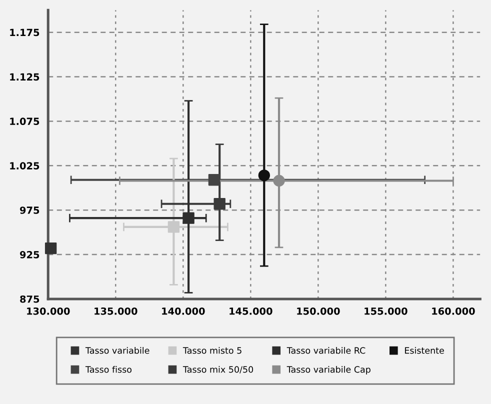 The height and width of the screenshot is (404, 491). What do you see at coordinates (328, 370) in the screenshot?
I see `legend-label: Tasso variabile Cap` at bounding box center [328, 370].